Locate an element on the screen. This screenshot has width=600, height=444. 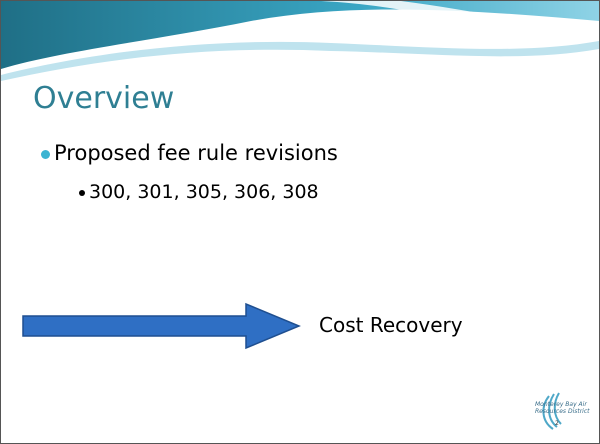
bullet-text: Proposed fee rule revisions is located at coordinates (196, 153).